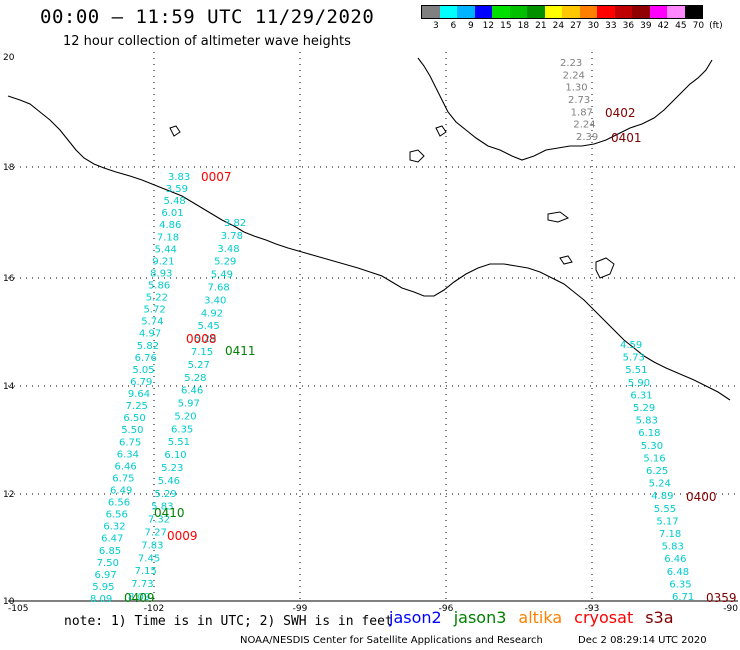 The width and height of the screenshot is (740, 650). What do you see at coordinates (179, 177) in the screenshot?
I see `swh-value: 3.83` at bounding box center [179, 177].